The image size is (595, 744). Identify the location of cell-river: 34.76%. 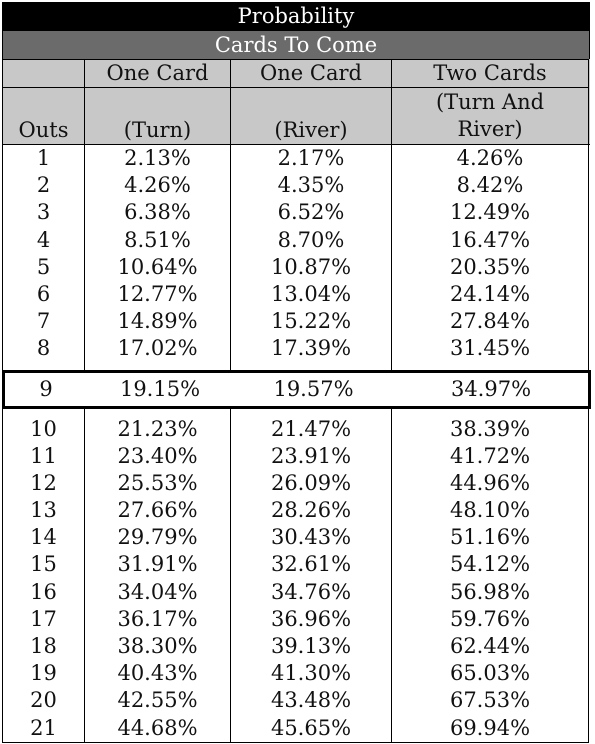
(311, 592).